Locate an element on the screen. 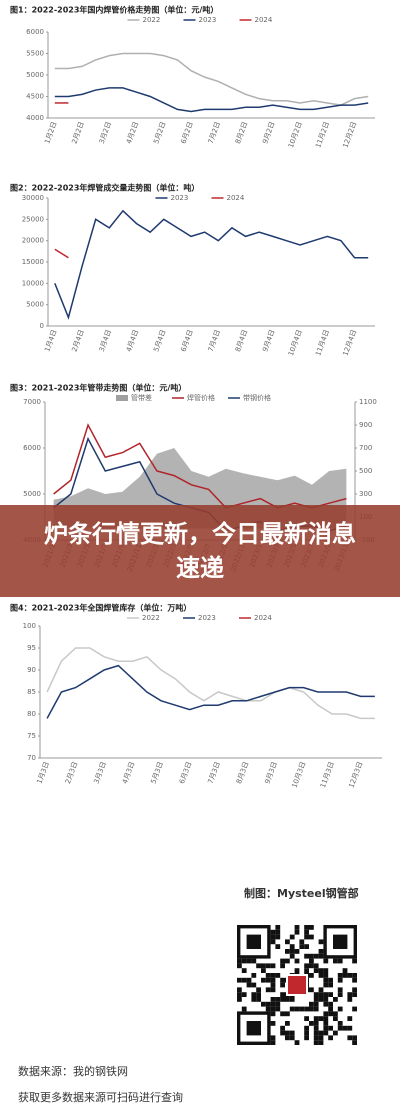 The height and width of the screenshot is (1111, 400). x-tick-label: 8月2日 is located at coordinates (241, 133).